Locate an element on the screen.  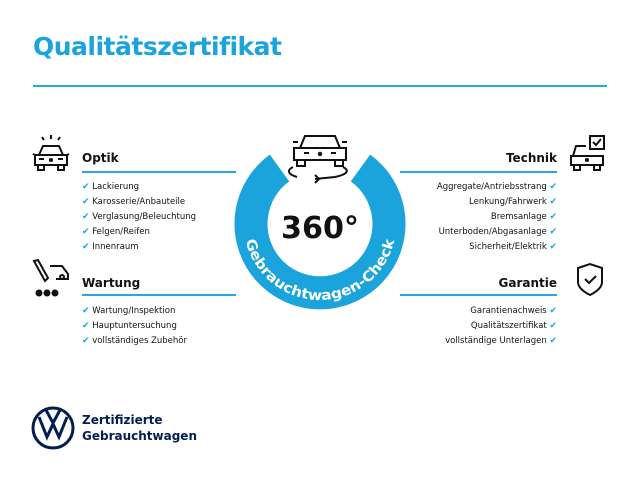
item-label: Garantienachweis is located at coordinates (508, 311).